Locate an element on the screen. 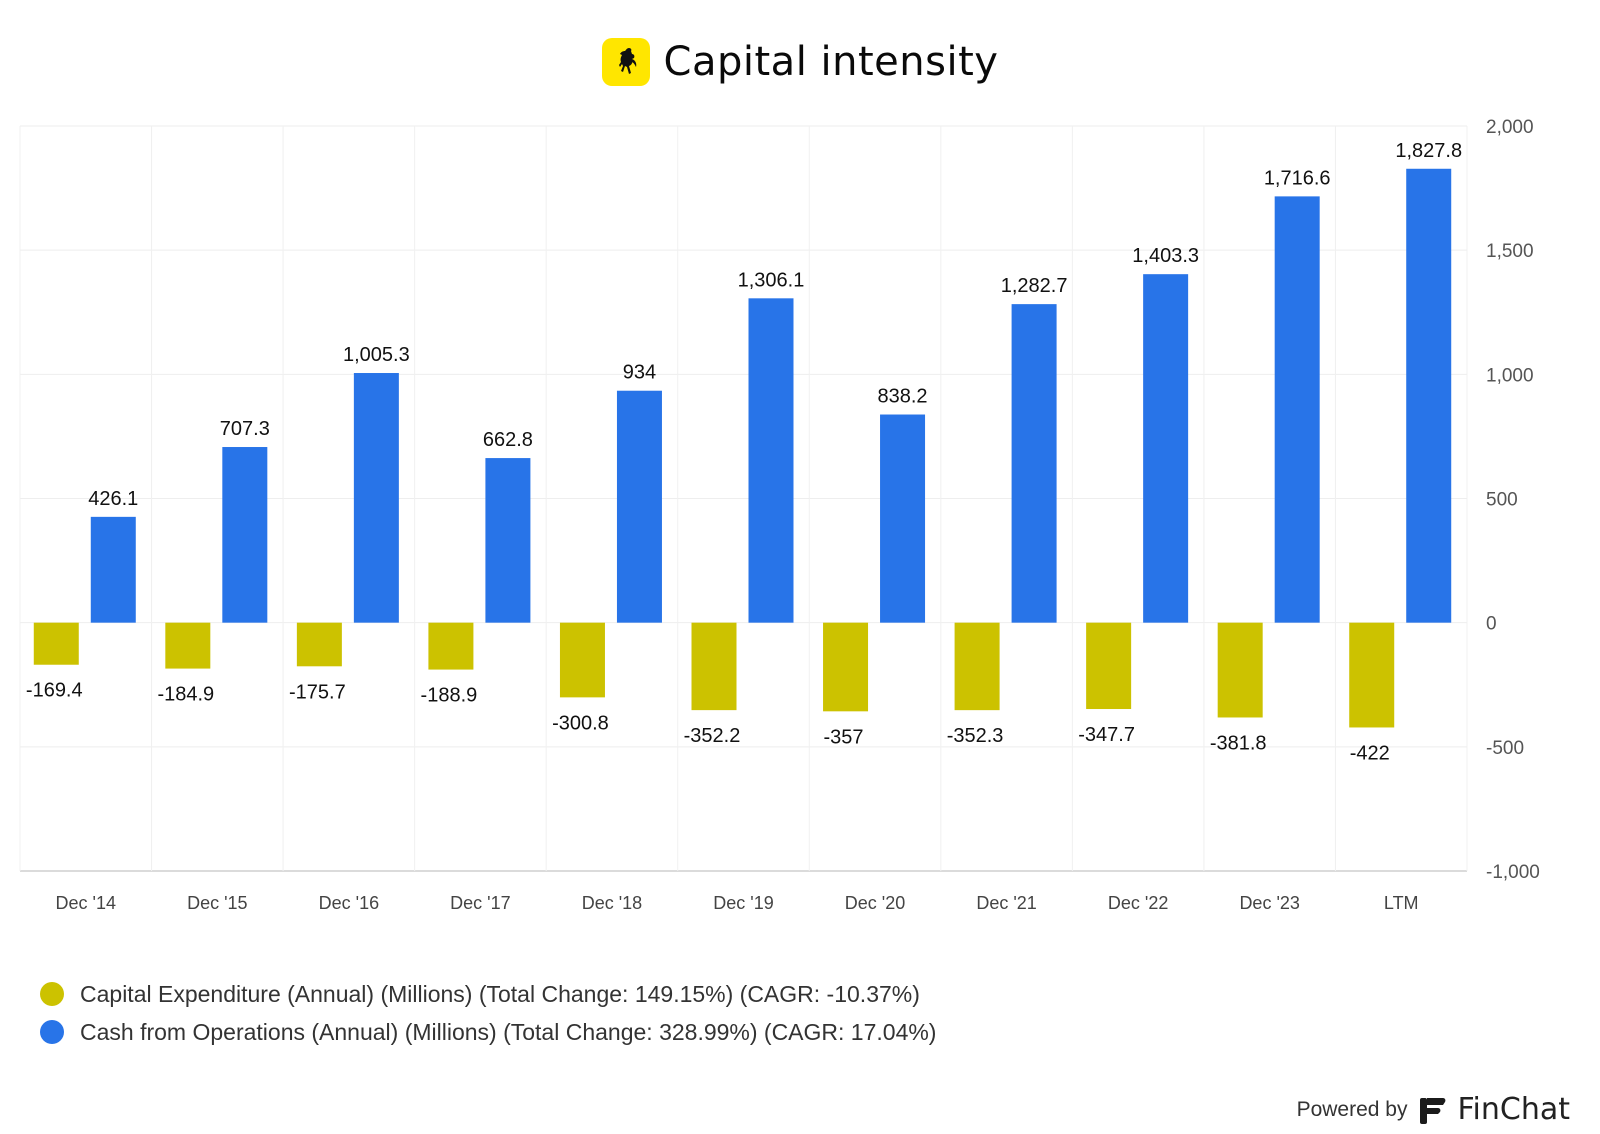 This screenshot has width=1600, height=1134. data-label-cfo: 1,403.3 is located at coordinates (1165, 256).